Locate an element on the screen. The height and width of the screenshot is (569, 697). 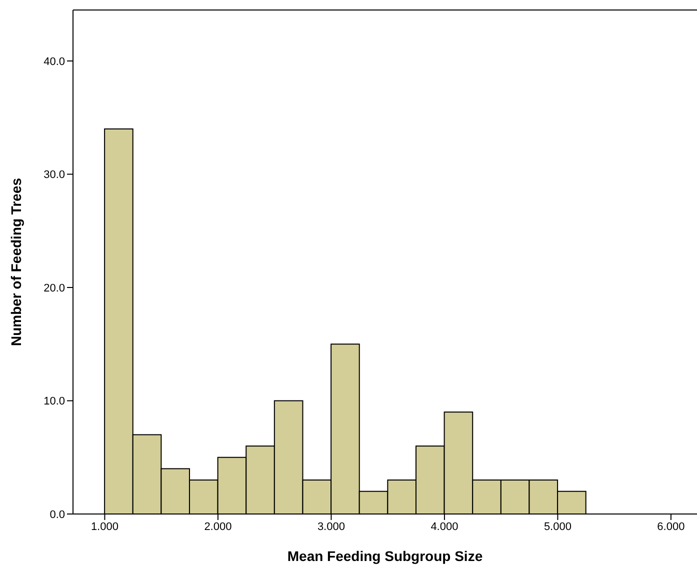
x-tick-label: 4.000 is located at coordinates (444, 526).